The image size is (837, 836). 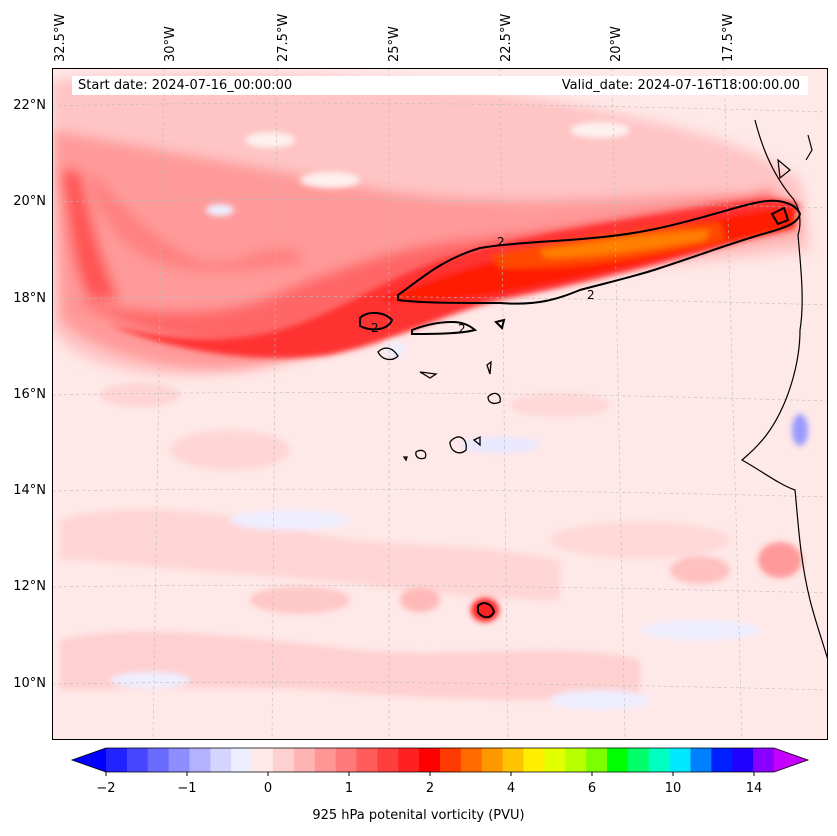 I want to click on coastline, so click(x=784, y=390).